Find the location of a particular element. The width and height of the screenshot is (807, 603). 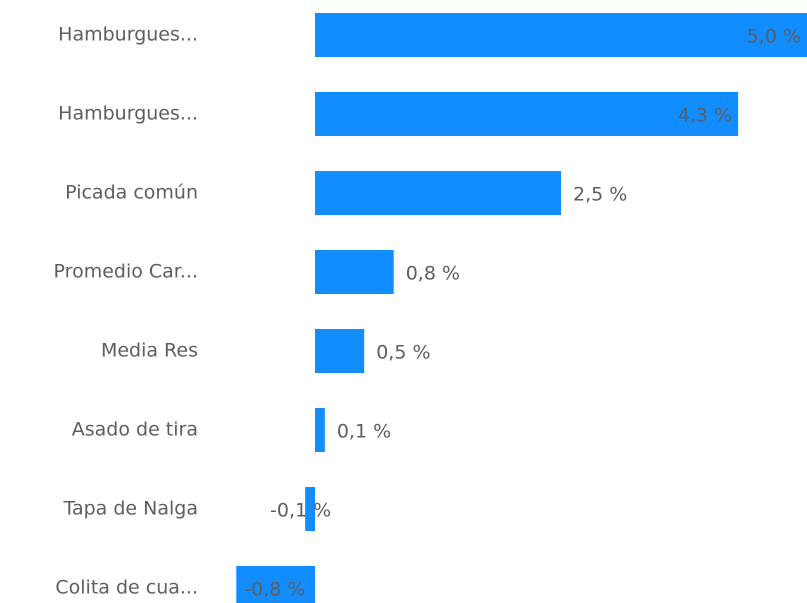

category-label: Tapa de Nalga is located at coordinates (130, 509).